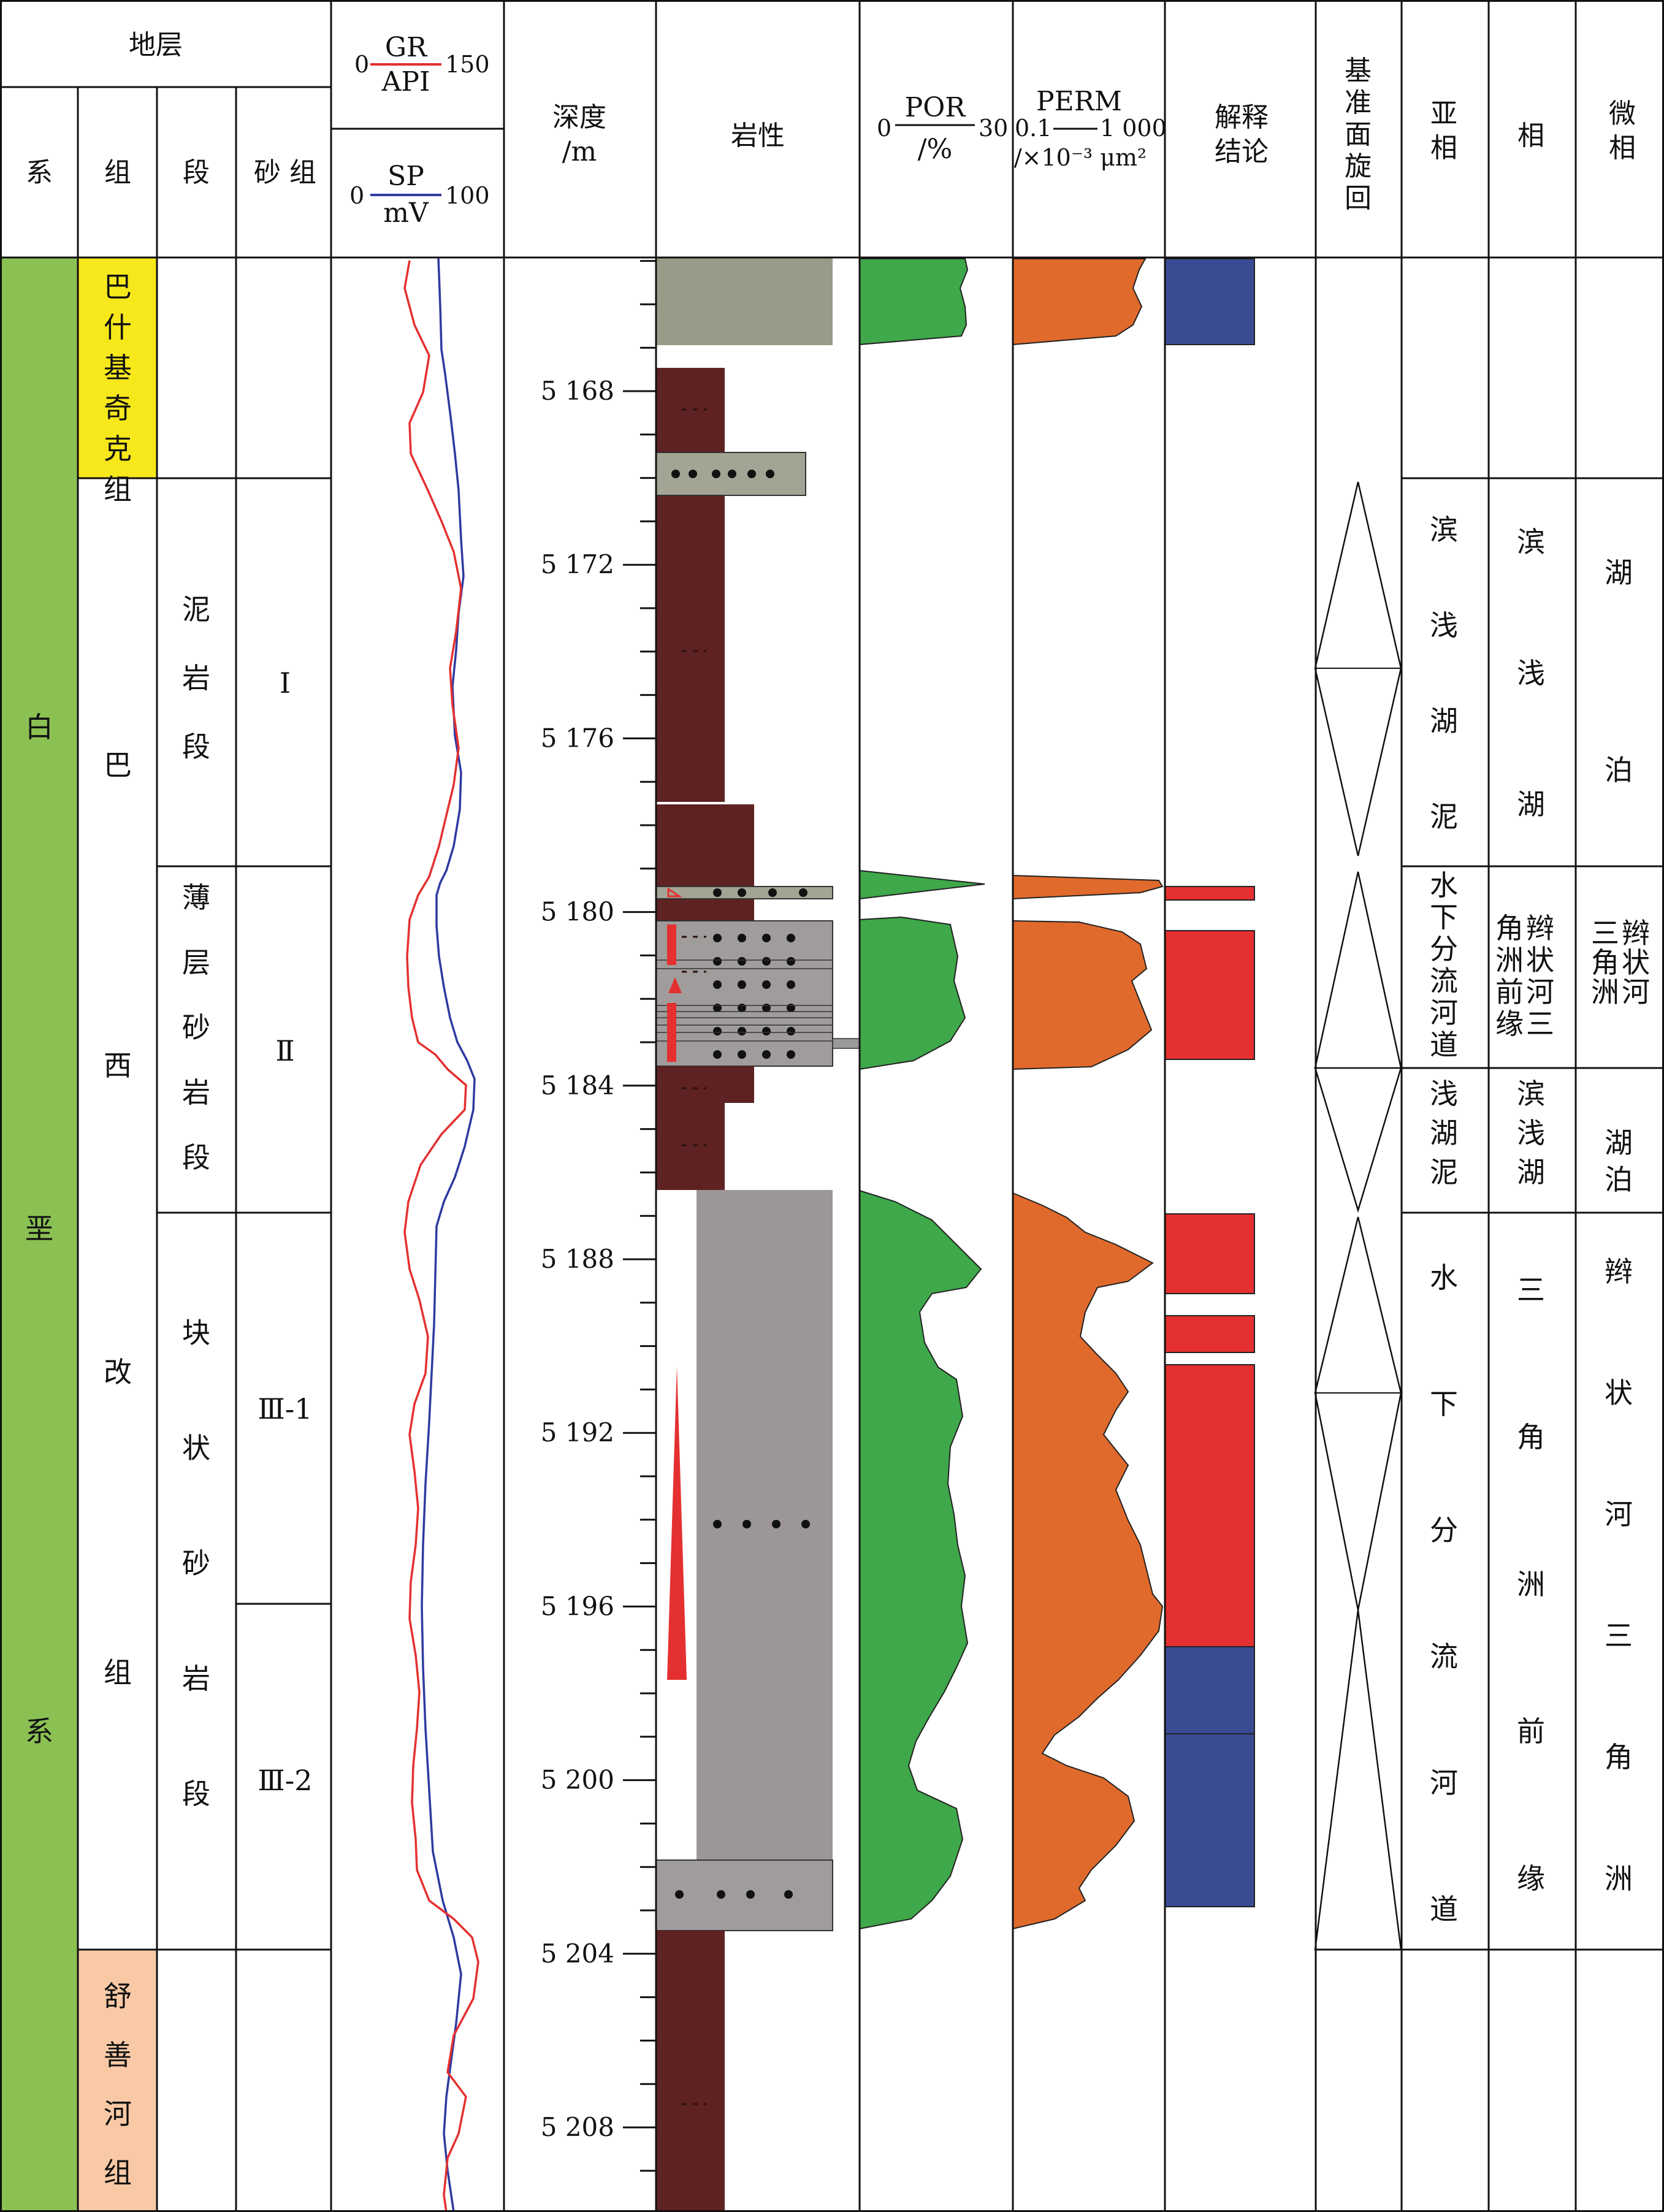 Image resolution: width=1664 pixels, height=2212 pixels. Describe the element at coordinates (468, 64) in the screenshot. I see `gr-max: 150` at that location.